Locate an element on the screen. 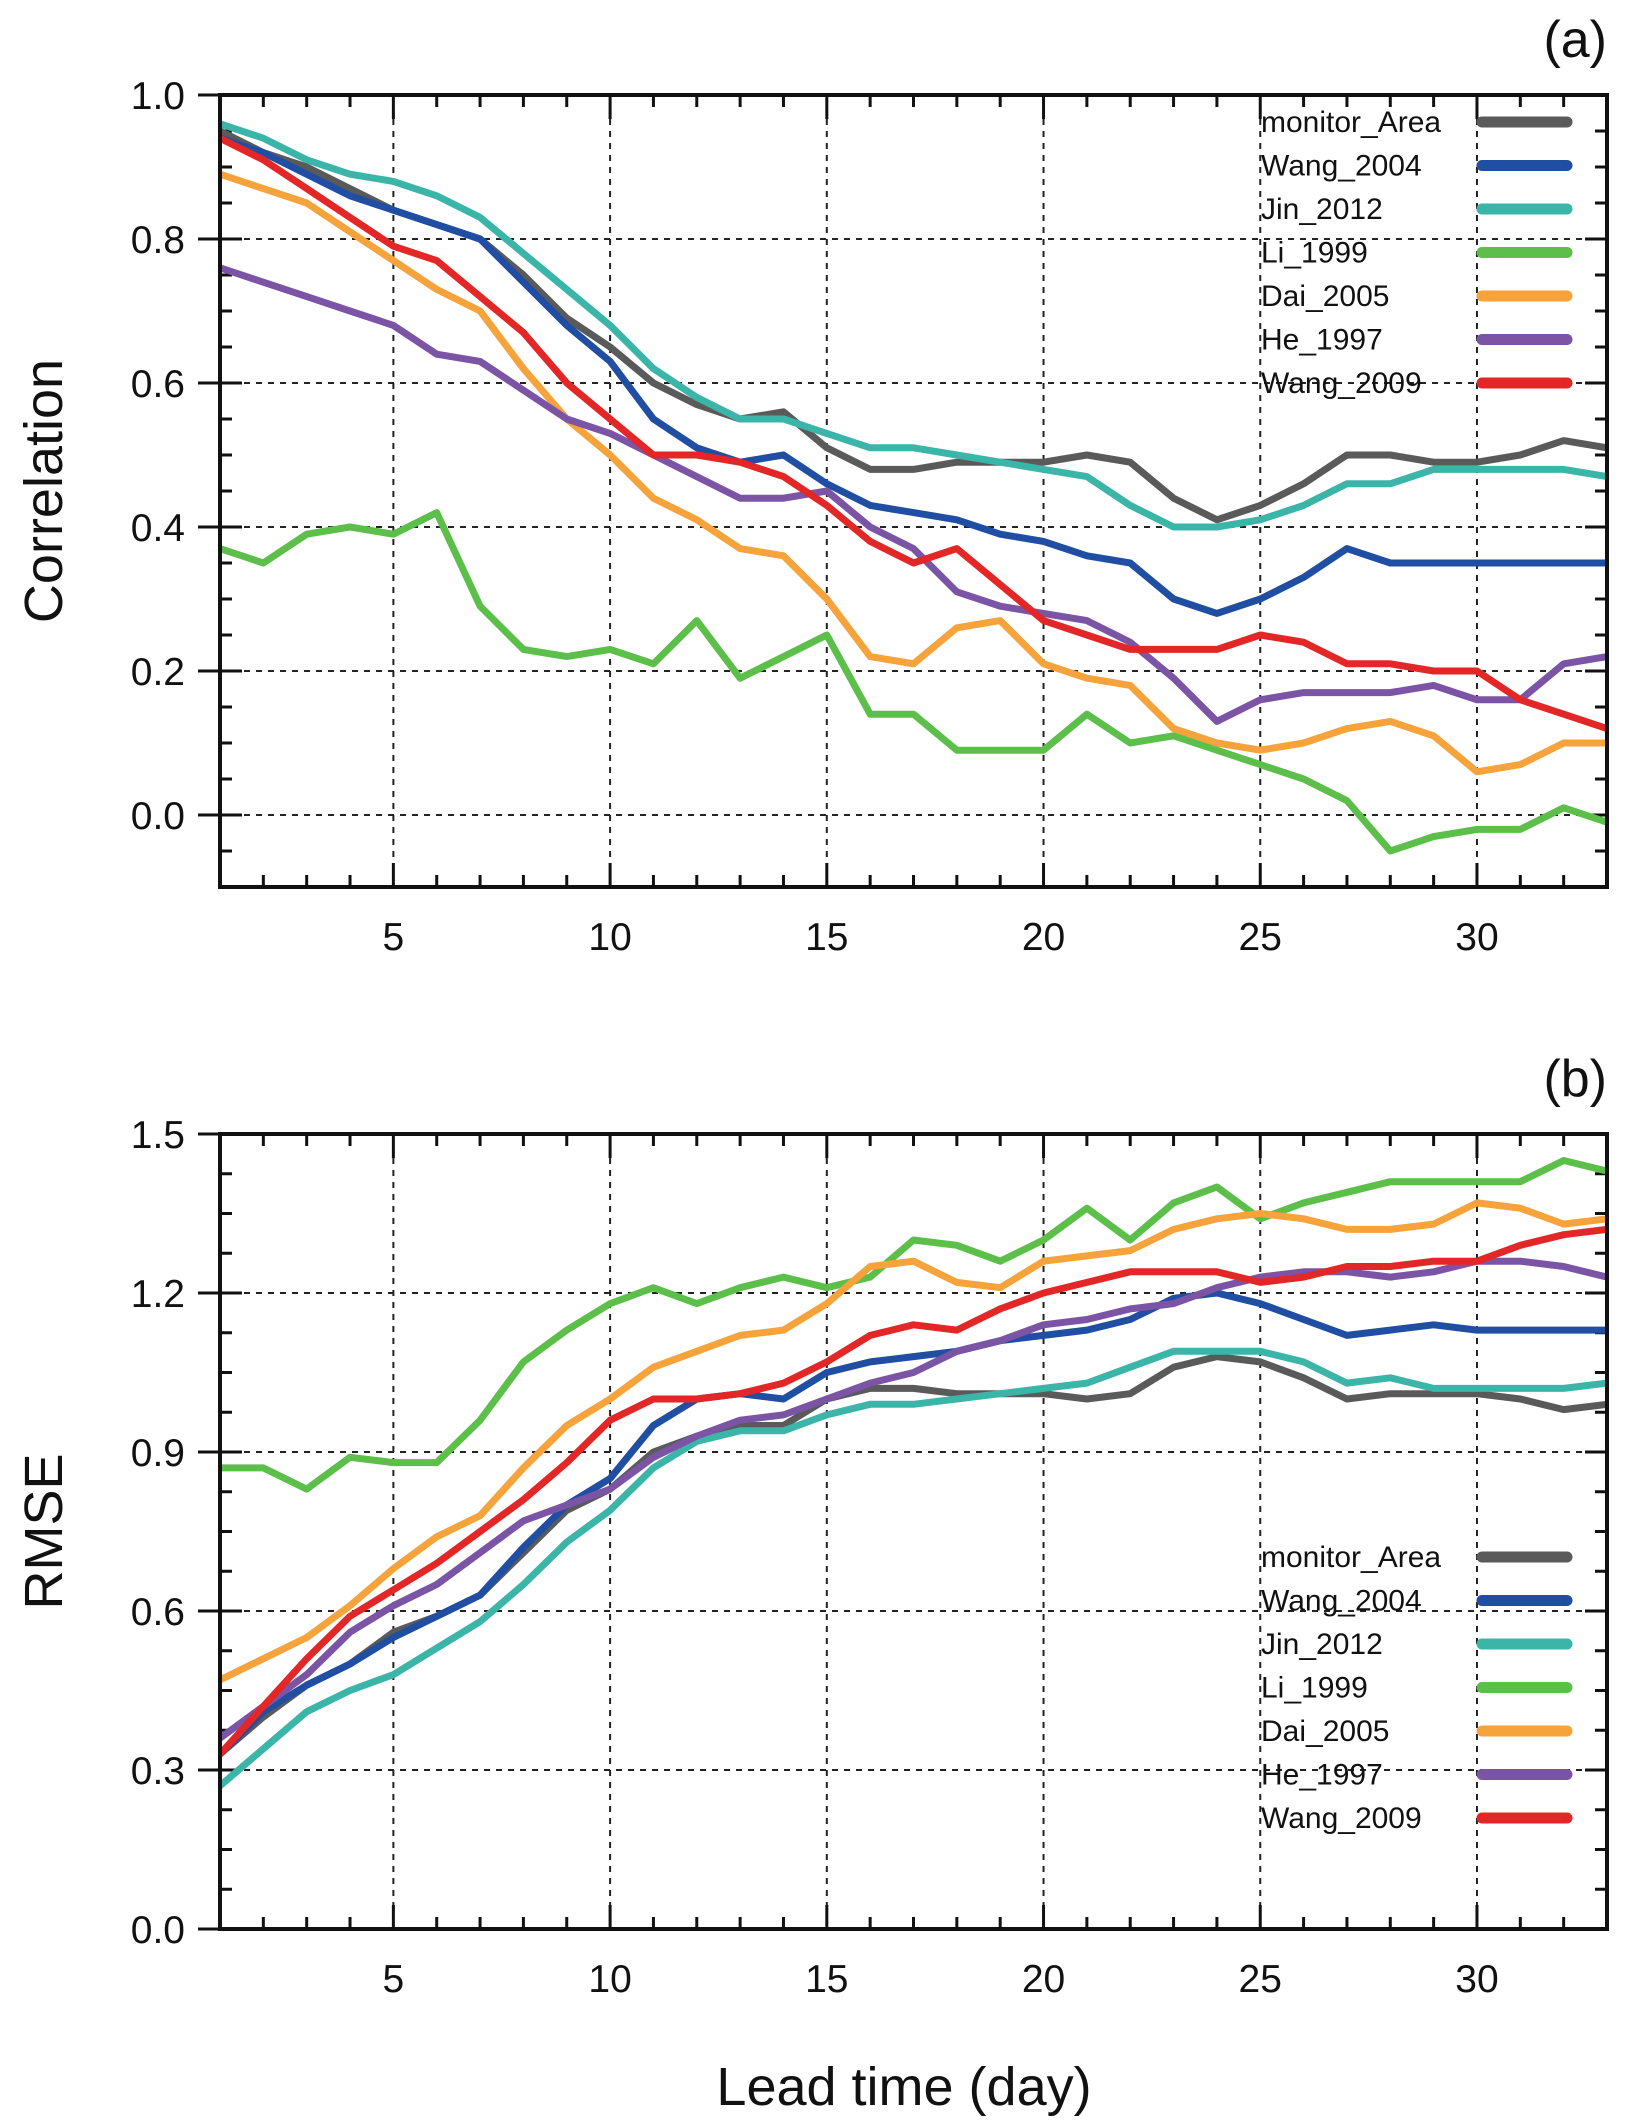  y-tick-label: 0.2 is located at coordinates (158, 672).